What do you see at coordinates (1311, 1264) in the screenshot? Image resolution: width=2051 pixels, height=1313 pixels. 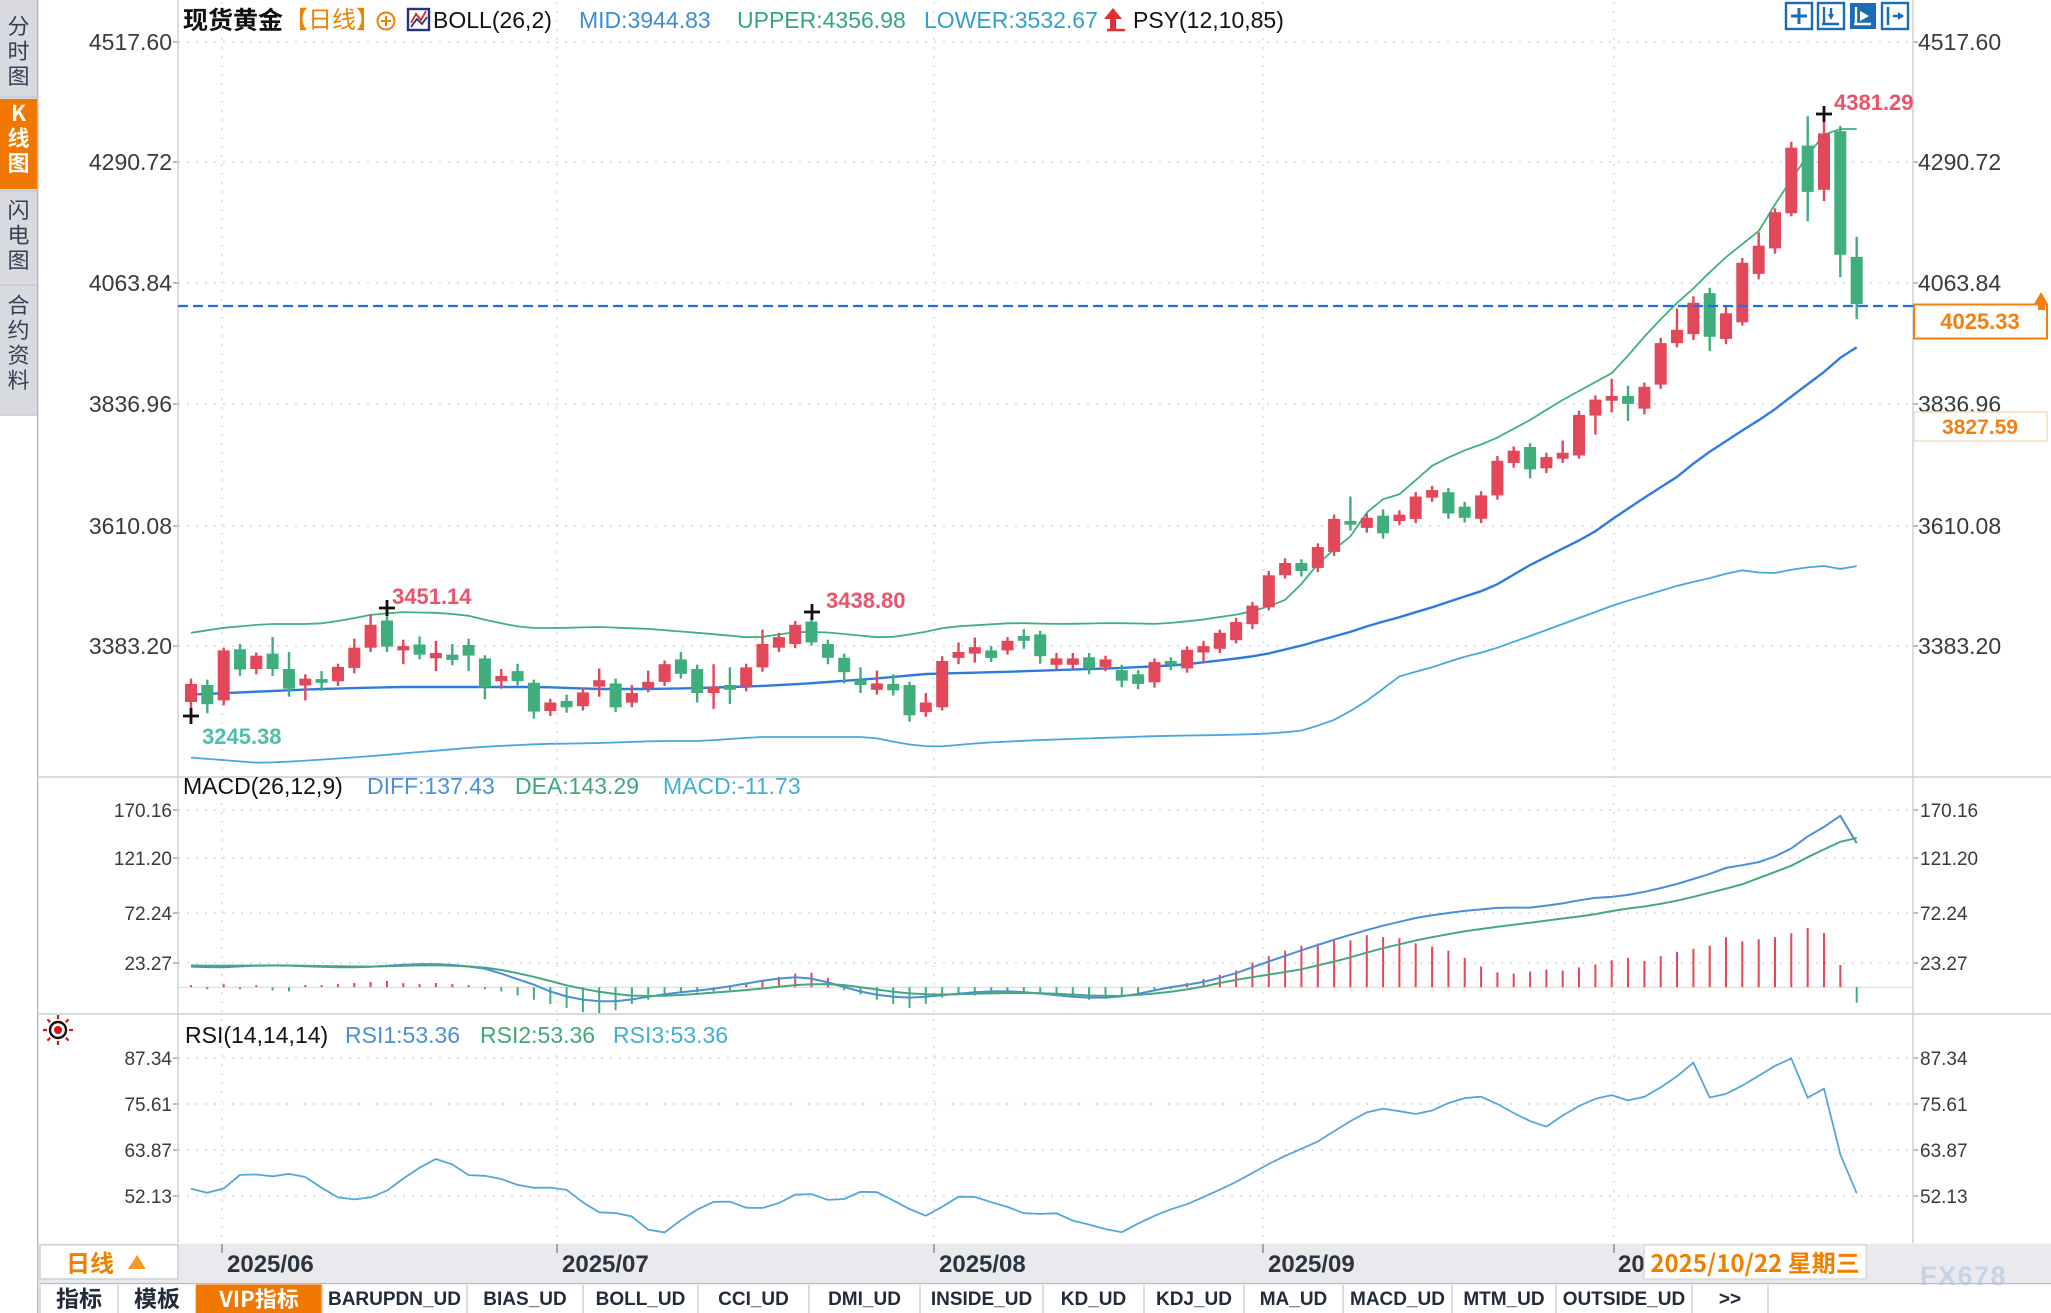 I see `svg-text: 2025/09` at bounding box center [1311, 1264].